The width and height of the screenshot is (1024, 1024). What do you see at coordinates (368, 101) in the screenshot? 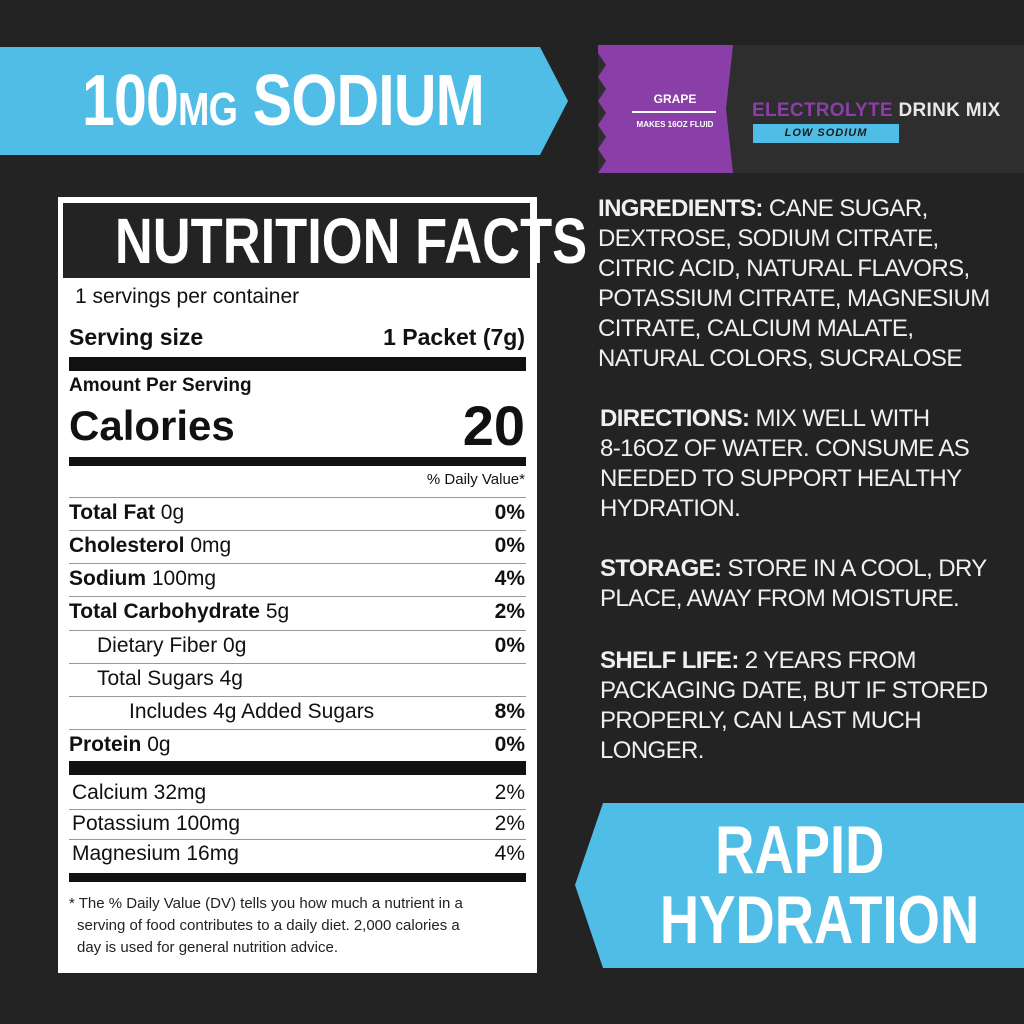
I see `sodium-word: SODIUM` at bounding box center [368, 101].